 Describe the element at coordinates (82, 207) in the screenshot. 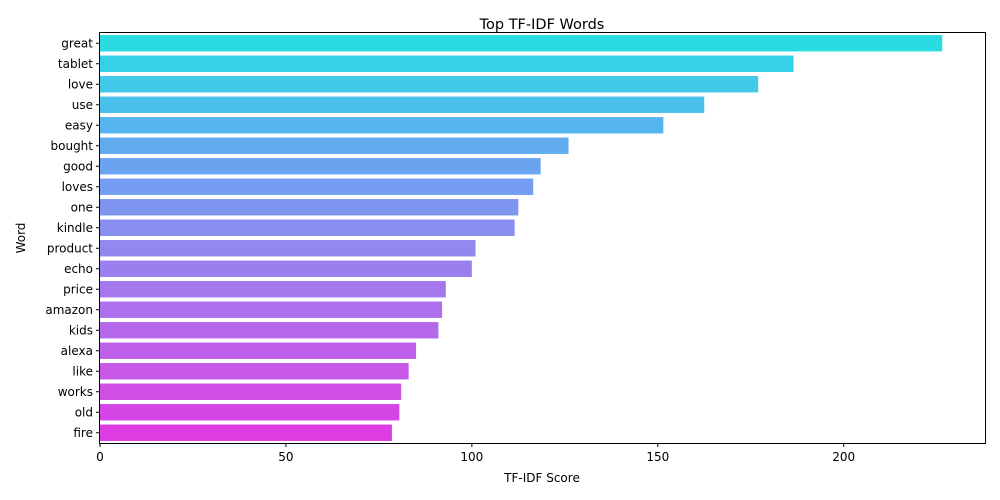

I see `y-tick-label-one: one` at that location.